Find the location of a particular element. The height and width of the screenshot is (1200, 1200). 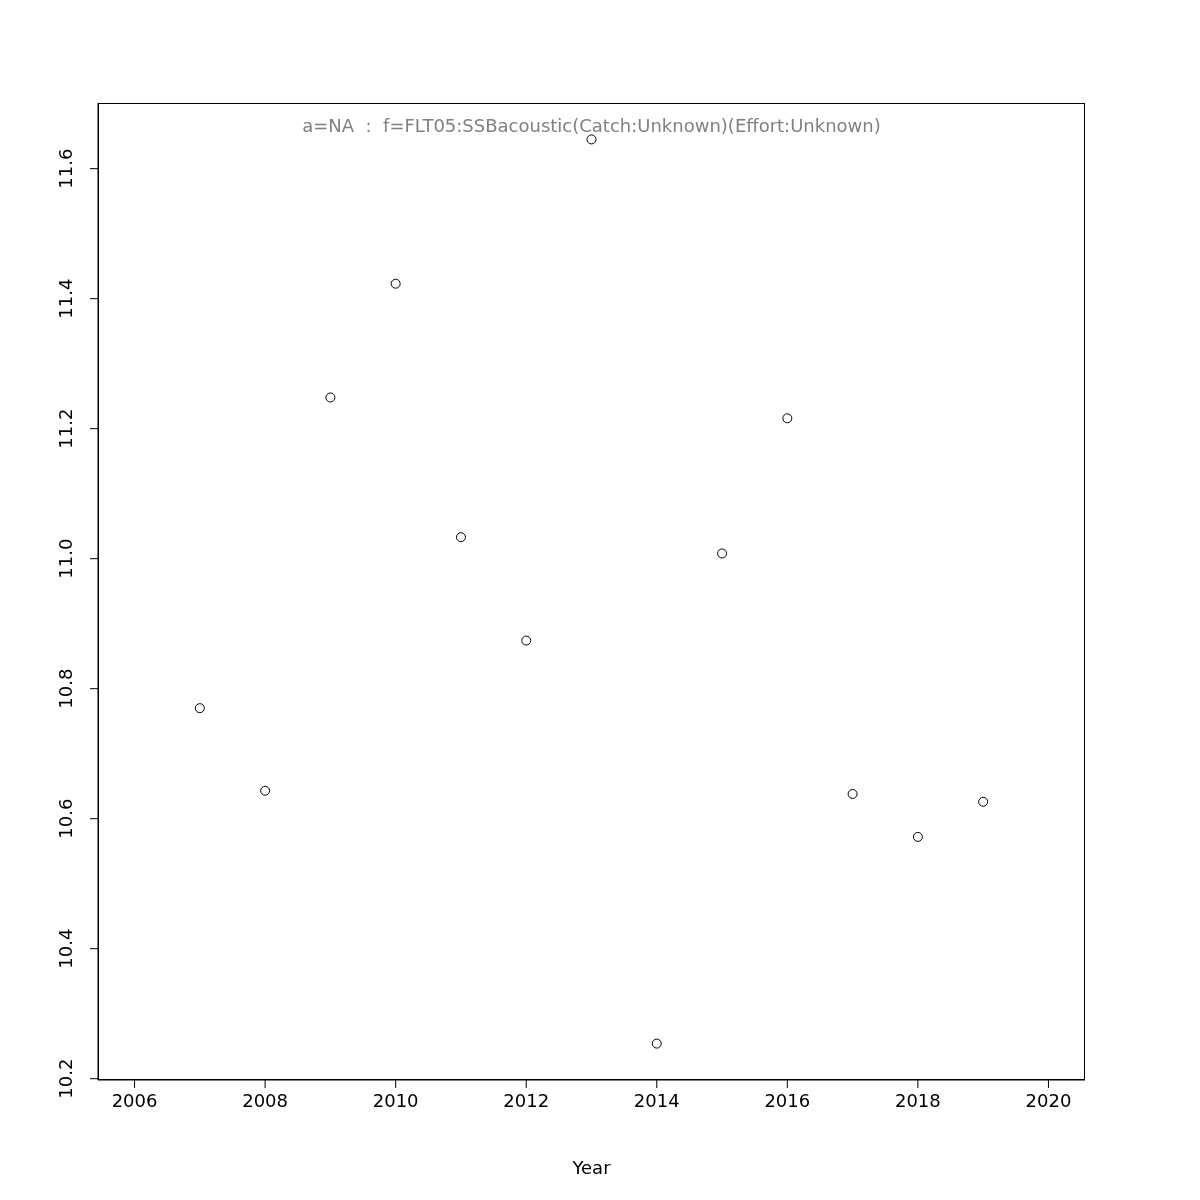

y-tick-label: 11.6 is located at coordinates (65, 168).